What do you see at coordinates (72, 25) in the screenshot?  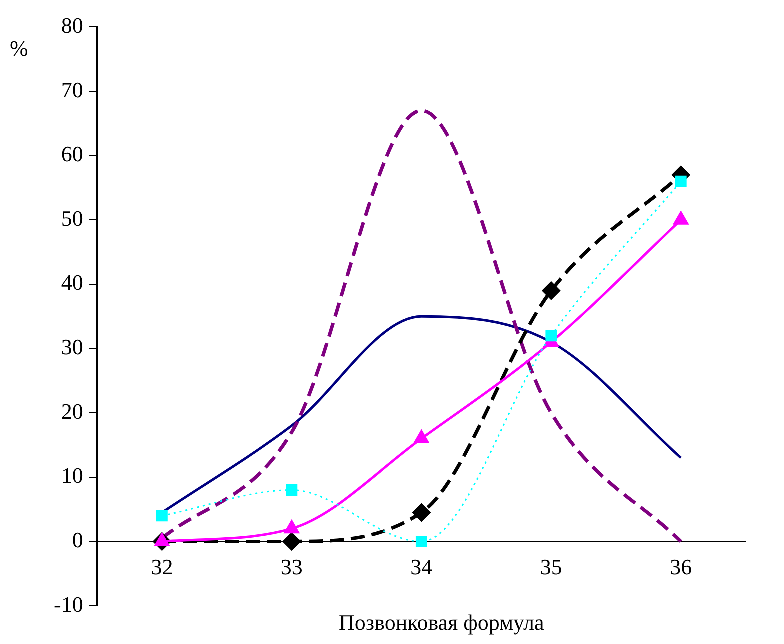 I see `y-tick-label: 80` at bounding box center [72, 25].